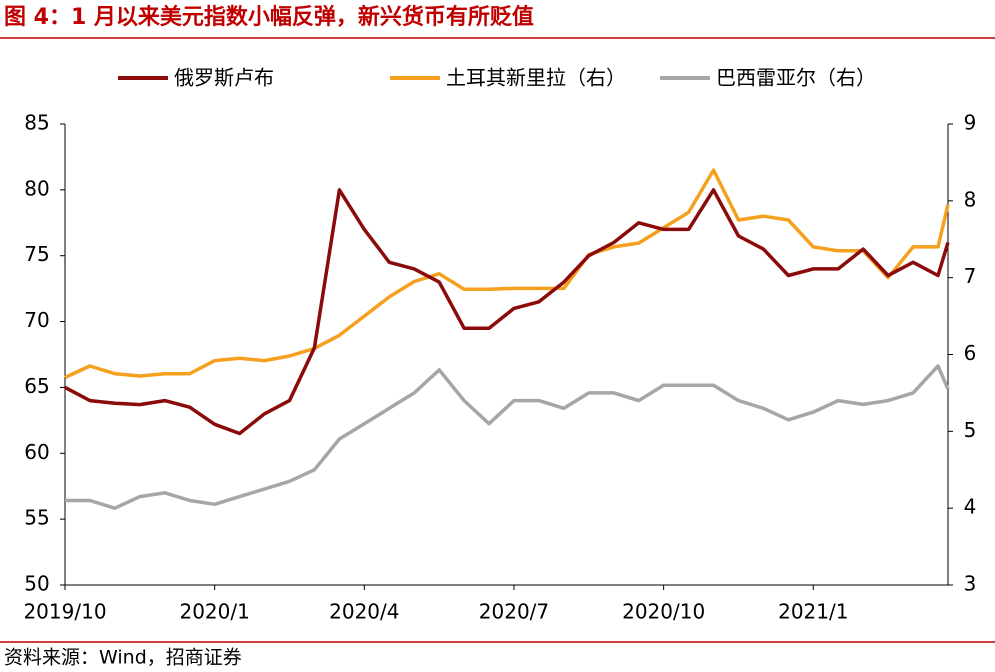 This screenshot has width=995, height=672. Describe the element at coordinates (514, 612) in the screenshot. I see `x-tick-label: 2020/7` at that location.